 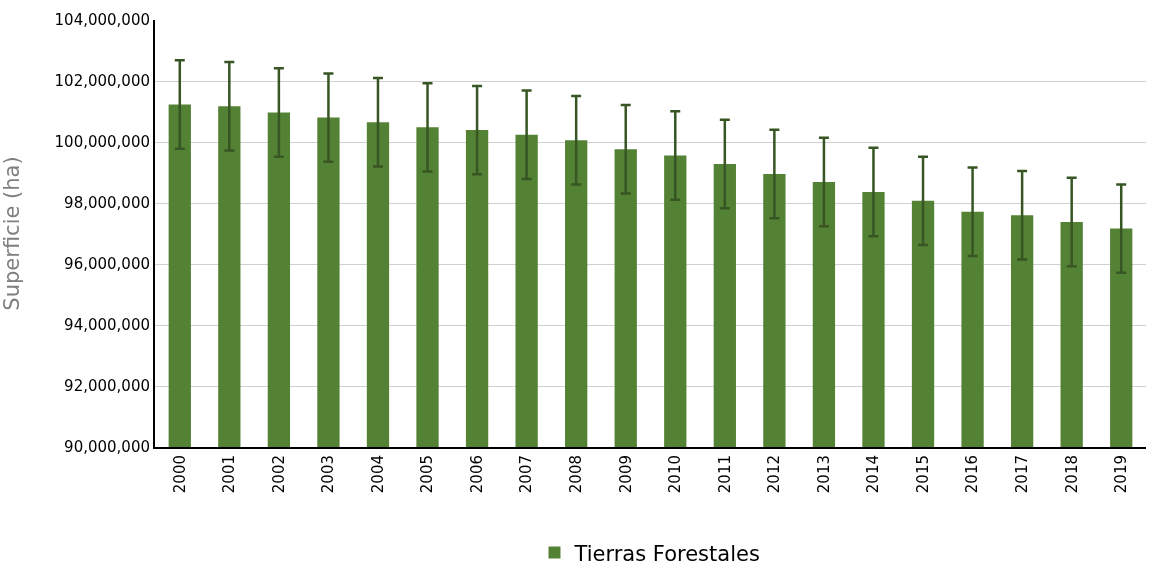 What do you see at coordinates (102, 81) in the screenshot?
I see `y-tick-label: 102,000,000` at bounding box center [102, 81].